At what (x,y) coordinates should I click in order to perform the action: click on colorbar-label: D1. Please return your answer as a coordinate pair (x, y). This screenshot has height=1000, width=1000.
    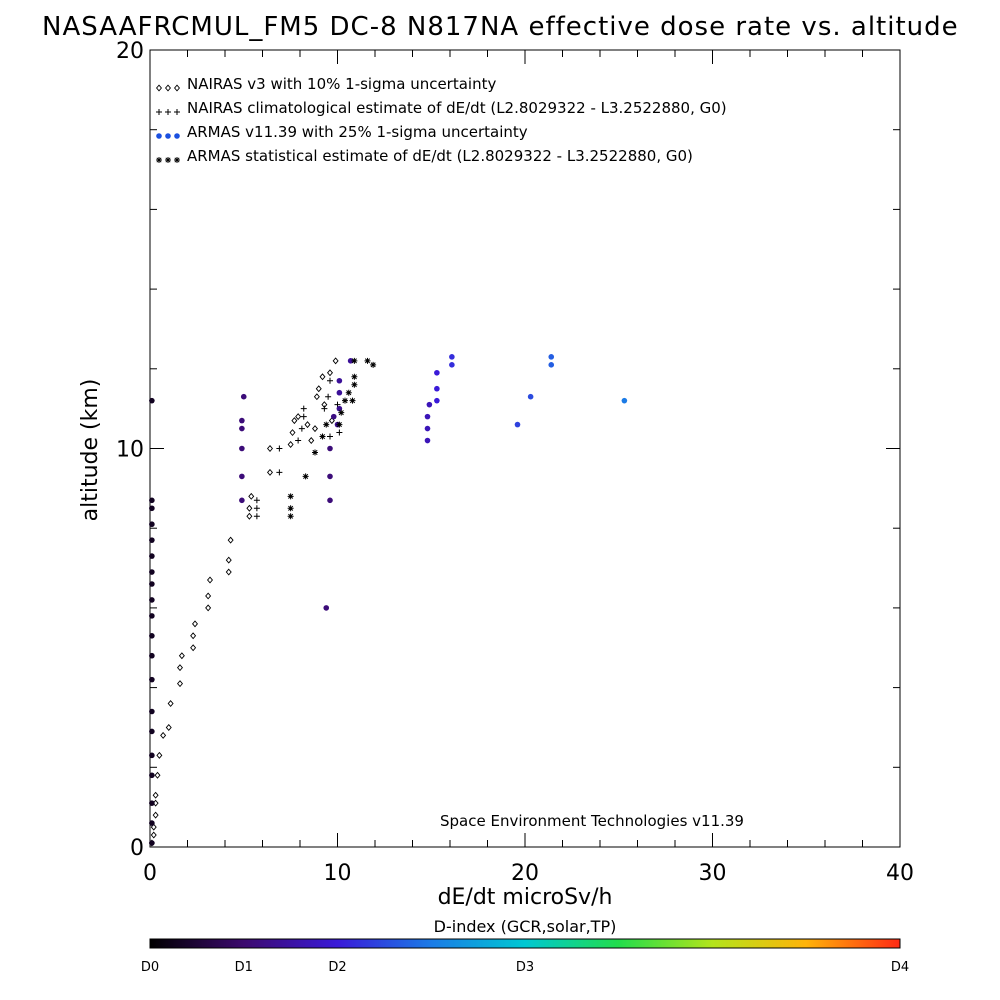
    Looking at the image, I should click on (244, 967).